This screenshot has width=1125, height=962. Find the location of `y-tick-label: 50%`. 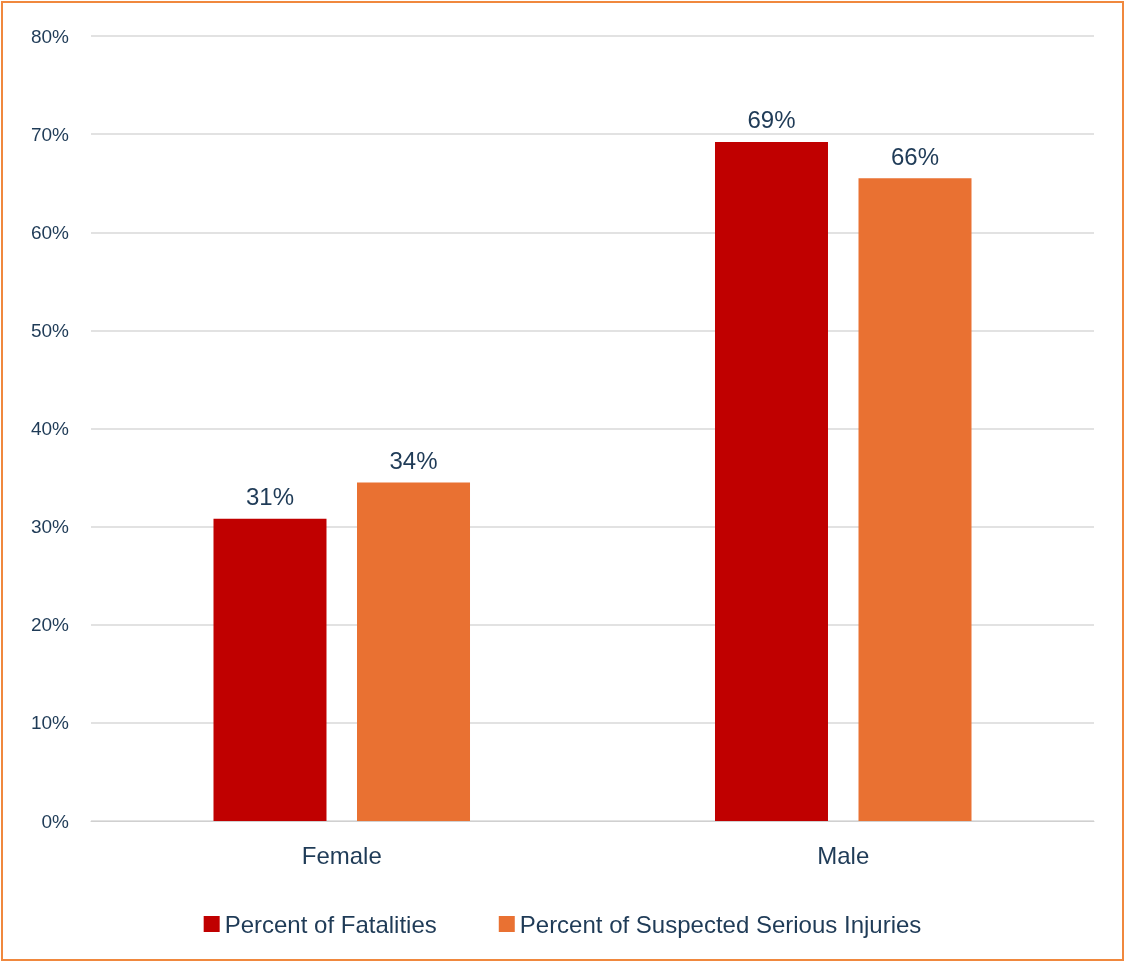

y-tick-label: 50% is located at coordinates (50, 330).